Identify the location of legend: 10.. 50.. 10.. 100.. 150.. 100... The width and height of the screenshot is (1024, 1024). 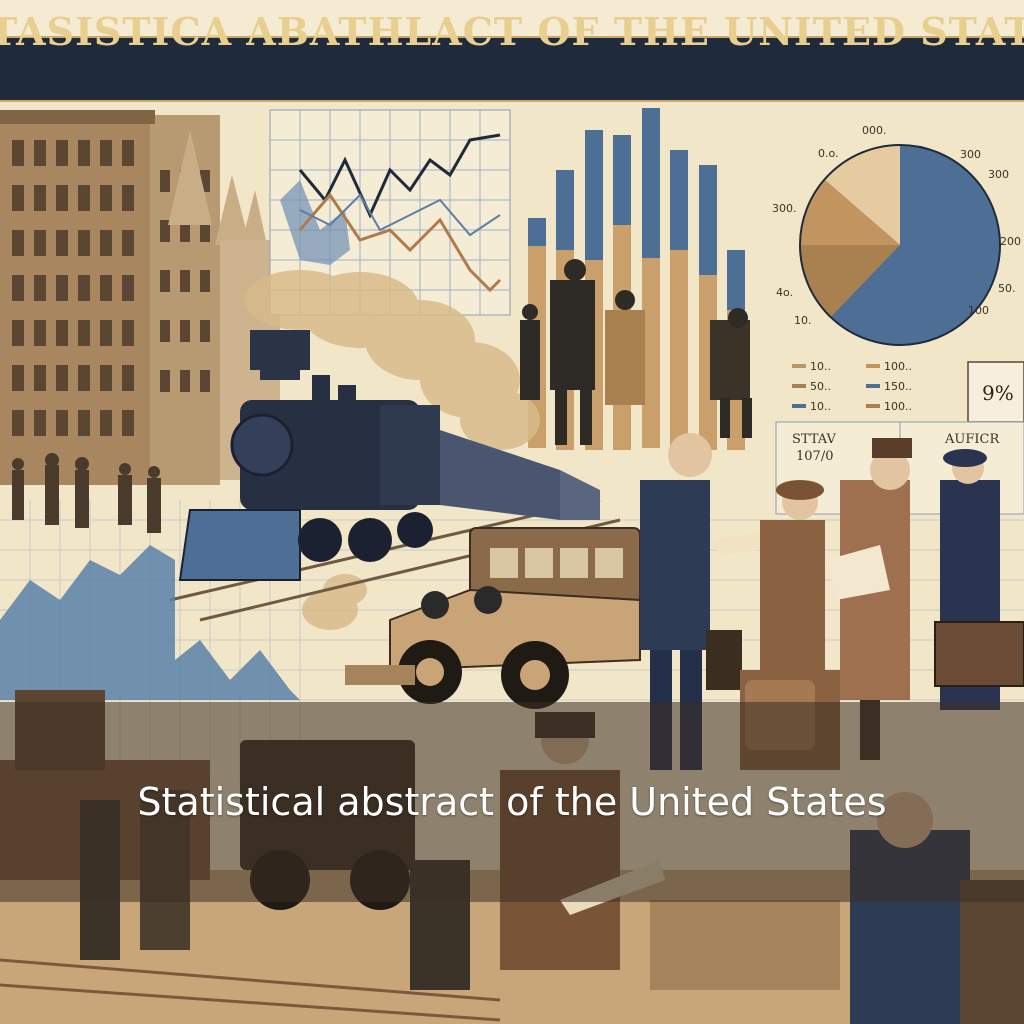
(852, 386).